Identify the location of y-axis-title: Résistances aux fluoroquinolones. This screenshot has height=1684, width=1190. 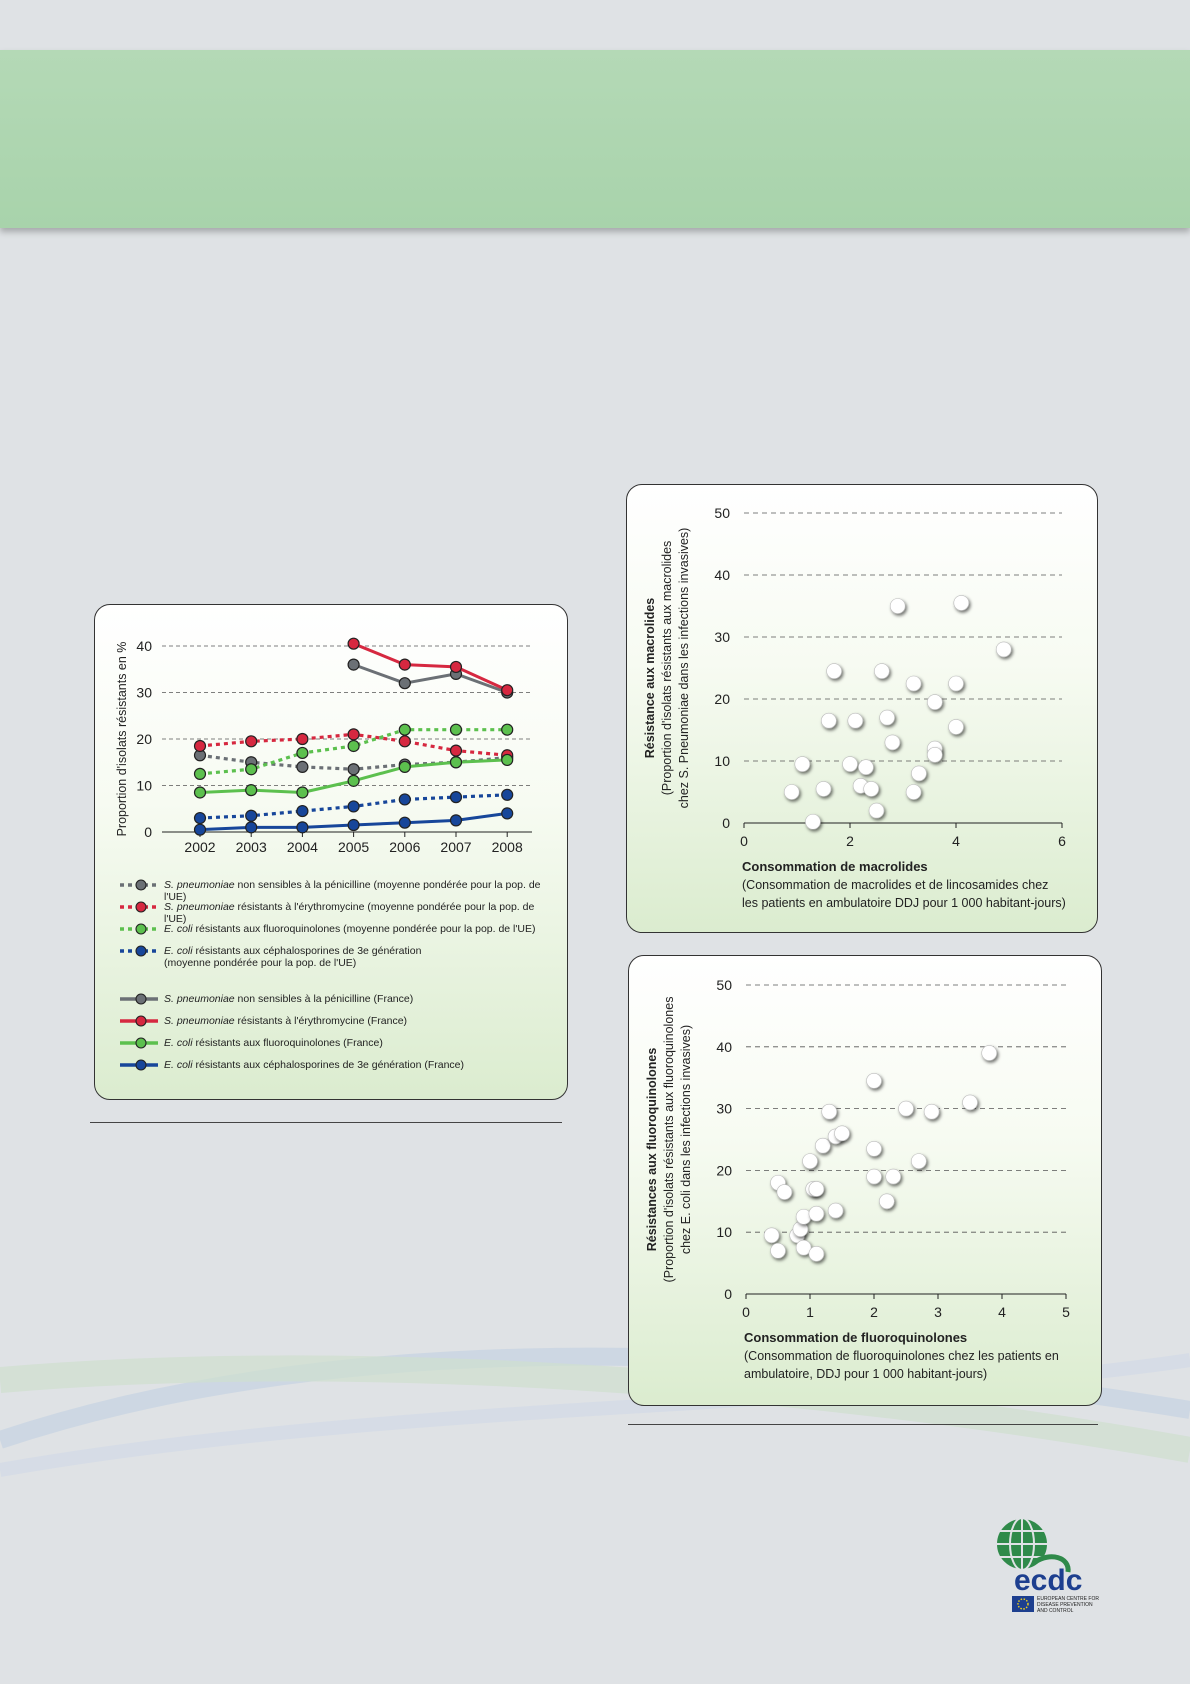
(652, 1150).